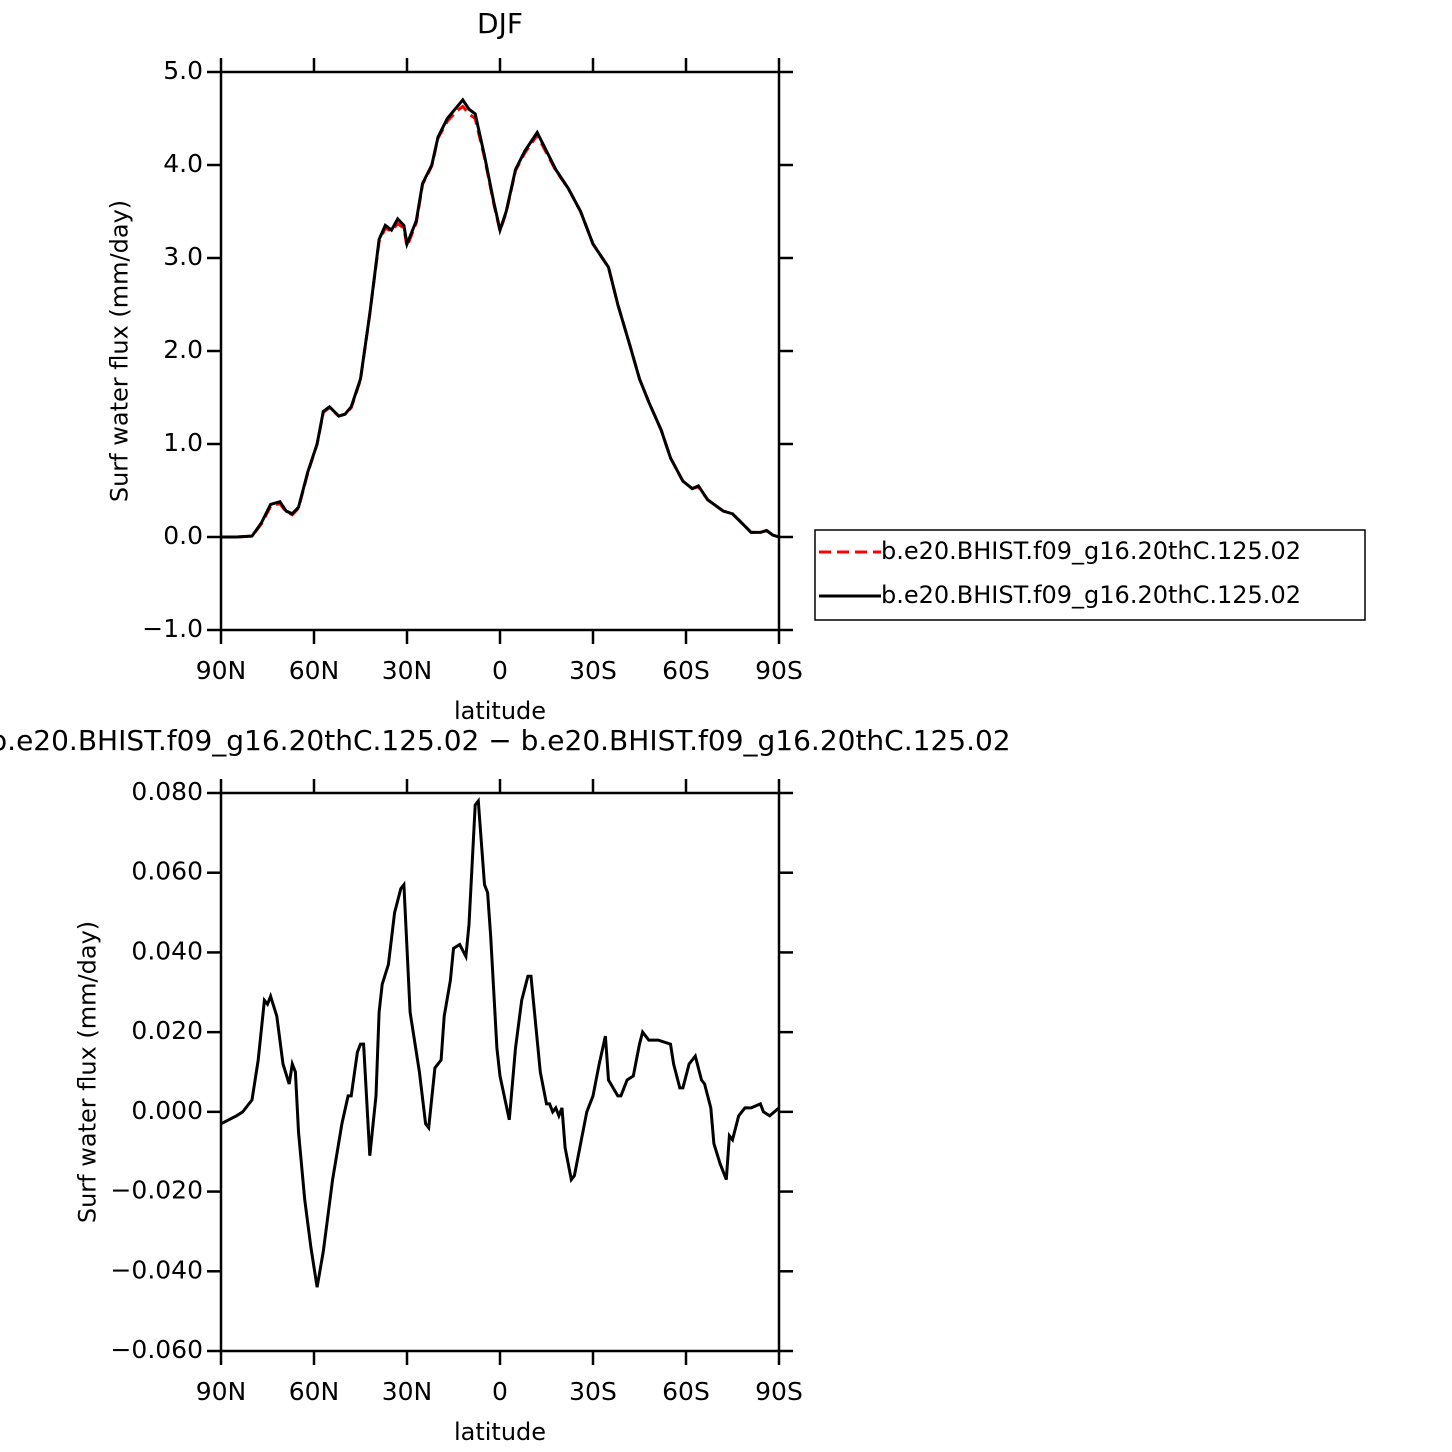  What do you see at coordinates (167, 1110) in the screenshot?
I see `y-tick-label: 0.000` at bounding box center [167, 1110].